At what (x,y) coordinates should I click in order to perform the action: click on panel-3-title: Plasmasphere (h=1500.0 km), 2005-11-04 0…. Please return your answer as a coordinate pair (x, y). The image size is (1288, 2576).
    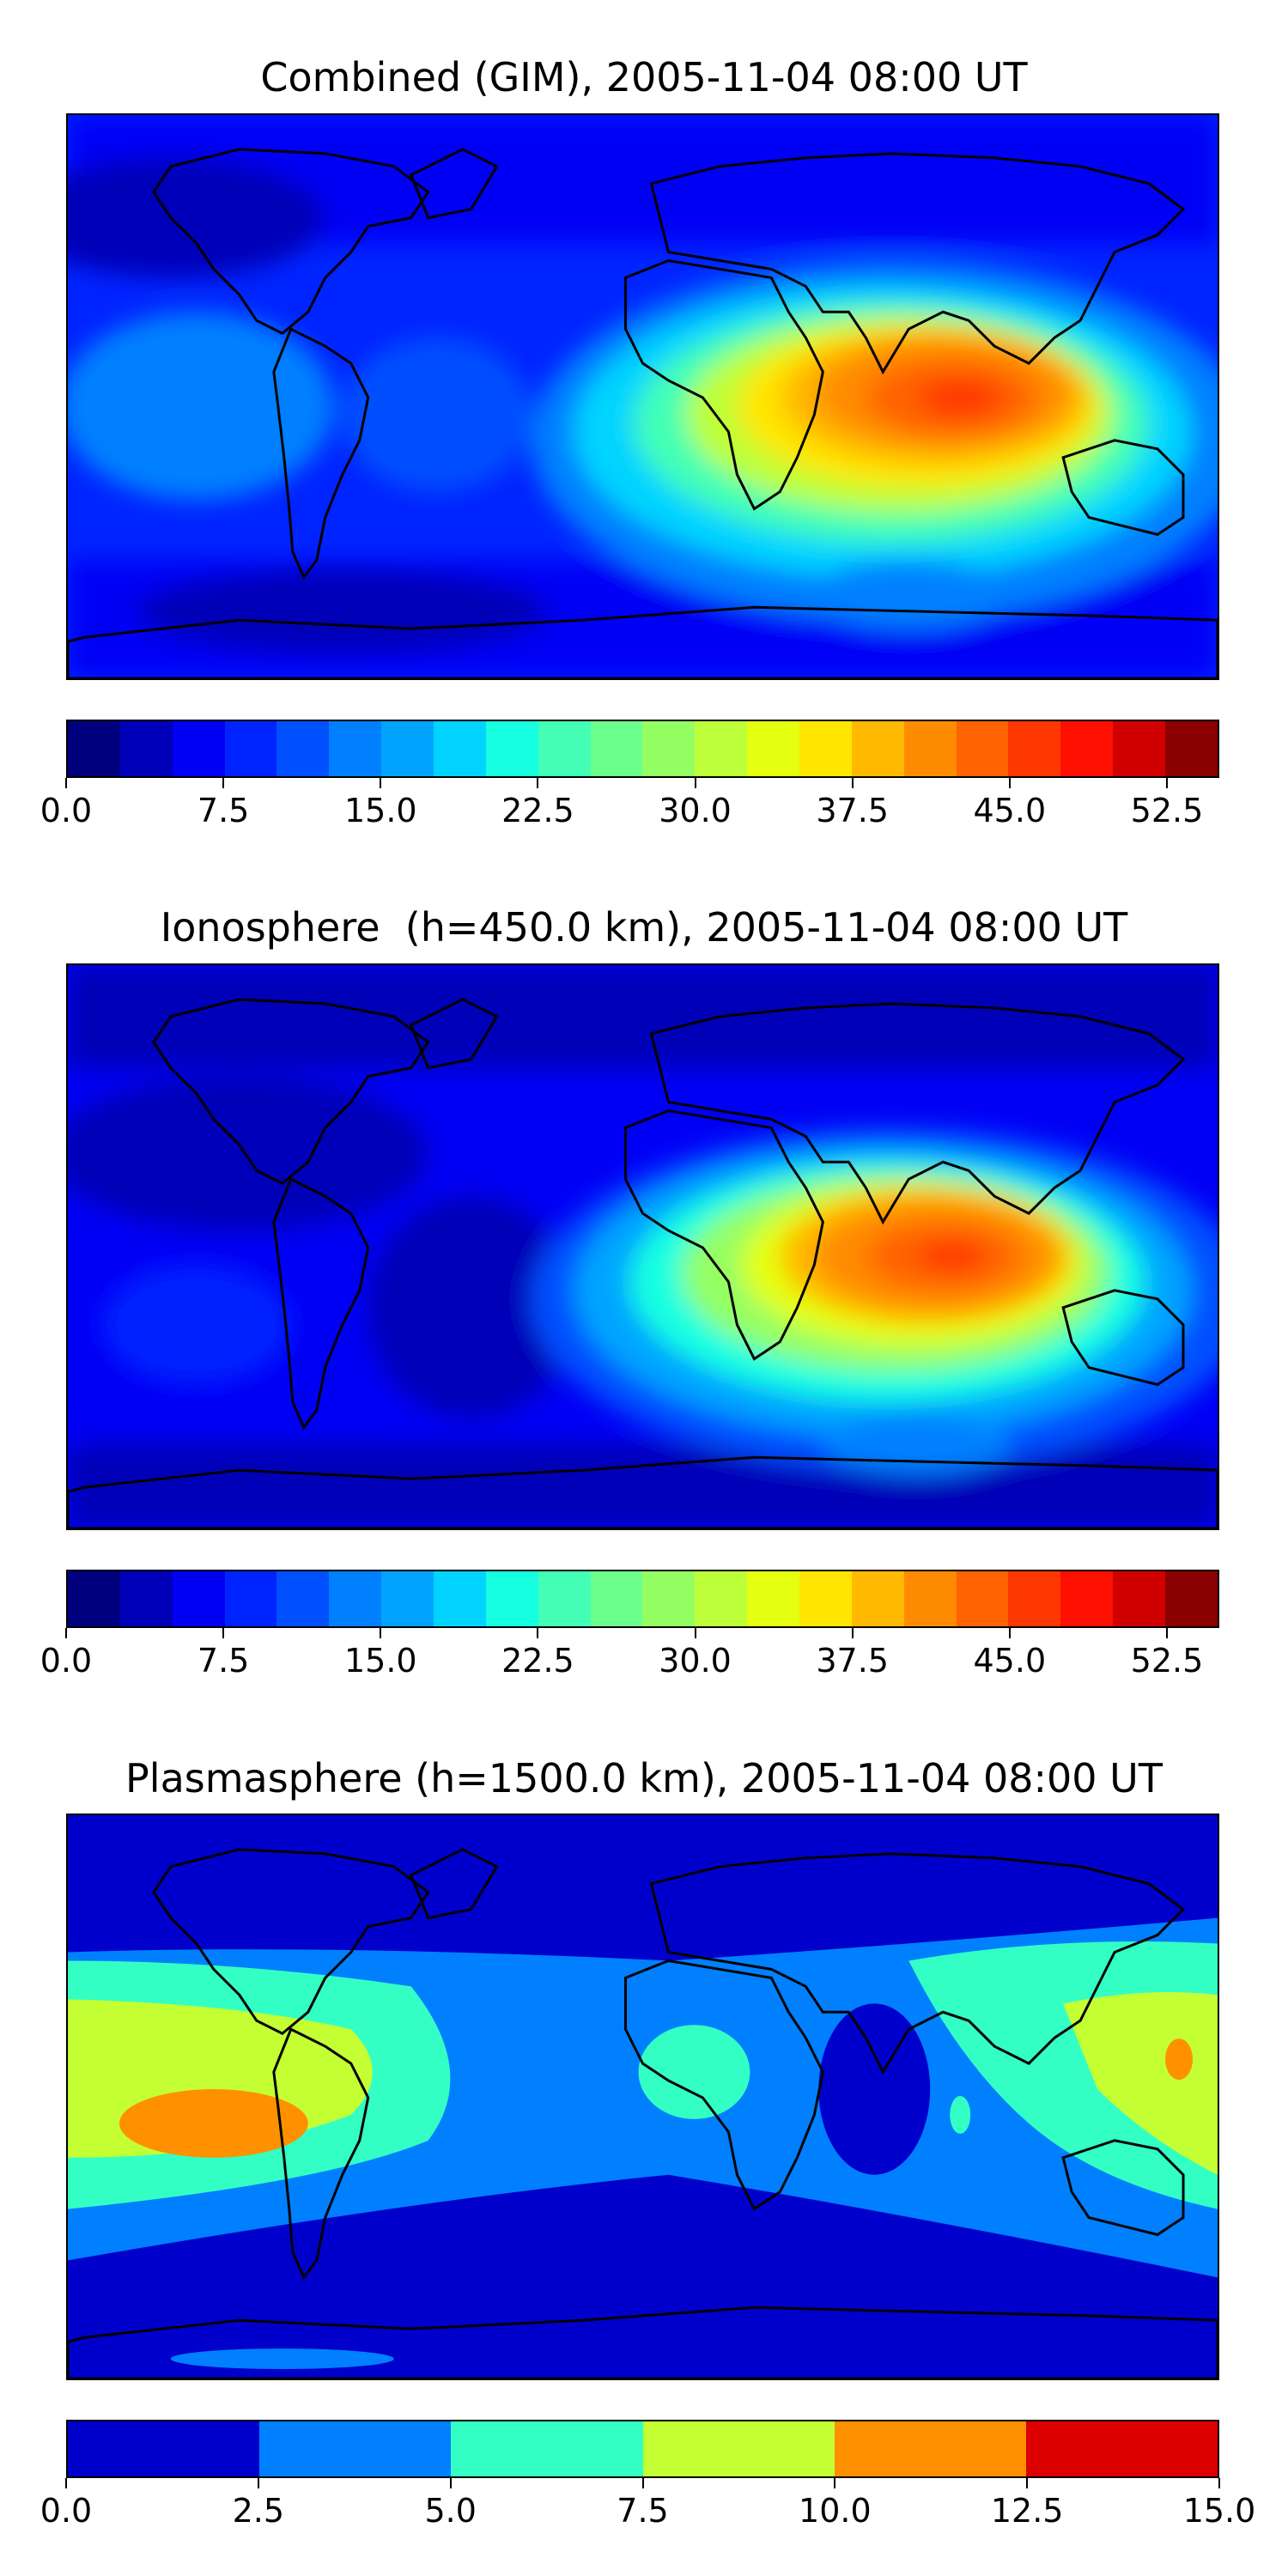
    Looking at the image, I should click on (644, 1778).